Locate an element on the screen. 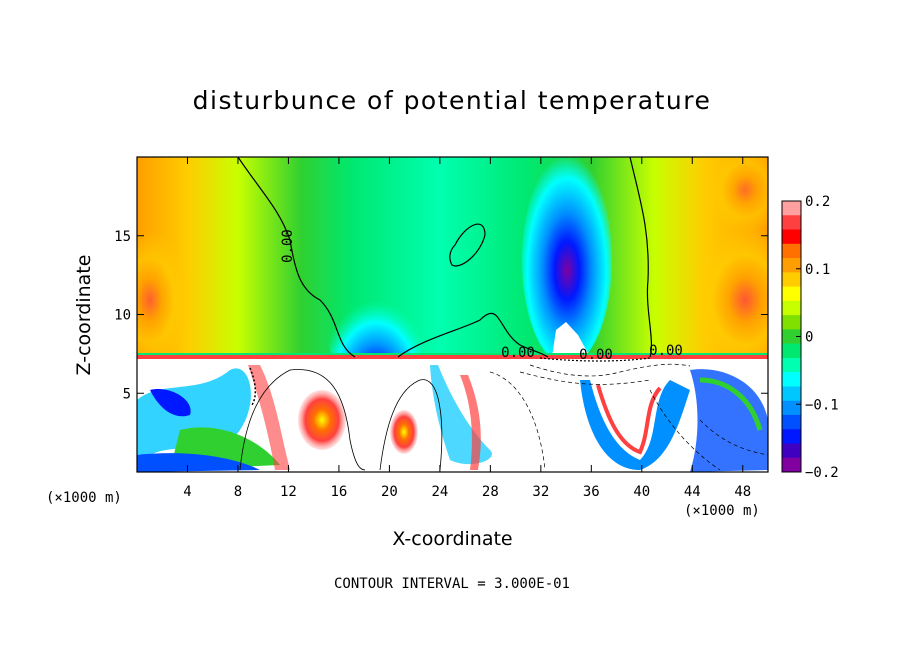 Image resolution: width=904 pixels, height=654 pixels. chart-title: disturbunce of potential temperature is located at coordinates (452, 100).